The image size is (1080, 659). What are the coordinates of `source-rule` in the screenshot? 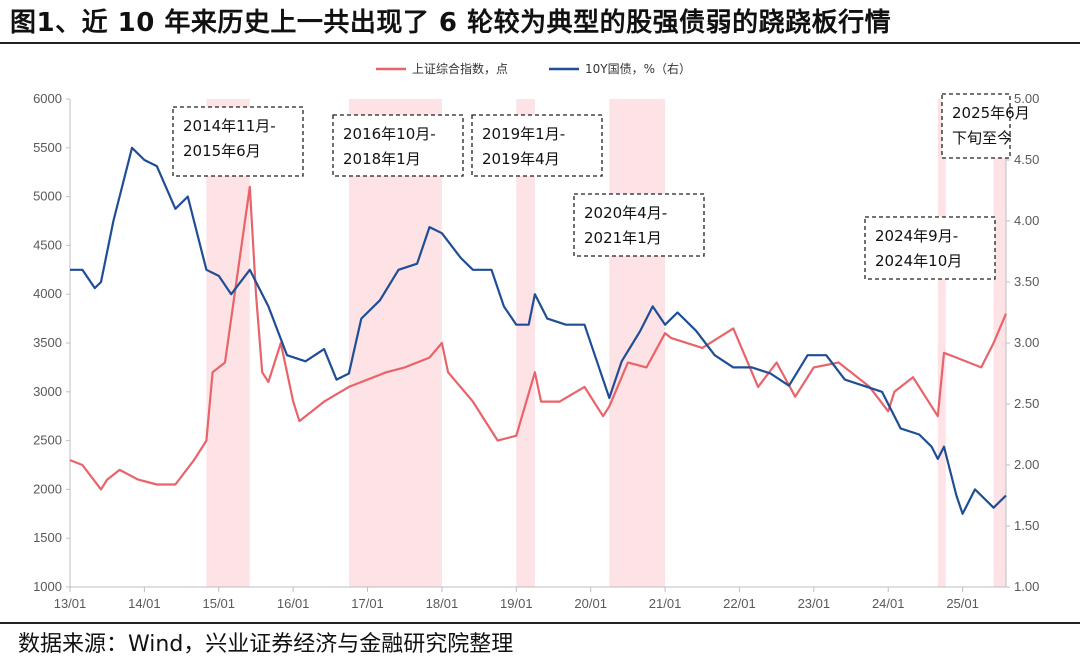 It's located at (540, 623).